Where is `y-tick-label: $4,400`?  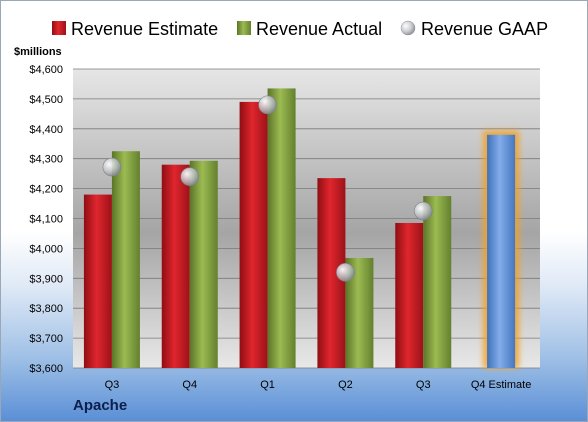 y-tick-label: $4,400 is located at coordinates (46, 130).